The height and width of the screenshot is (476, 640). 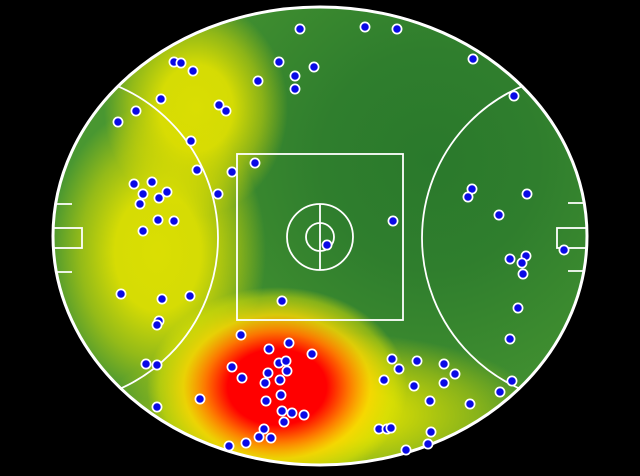 What do you see at coordinates (68, 238) in the screenshot?
I see `left-goal-square` at bounding box center [68, 238].